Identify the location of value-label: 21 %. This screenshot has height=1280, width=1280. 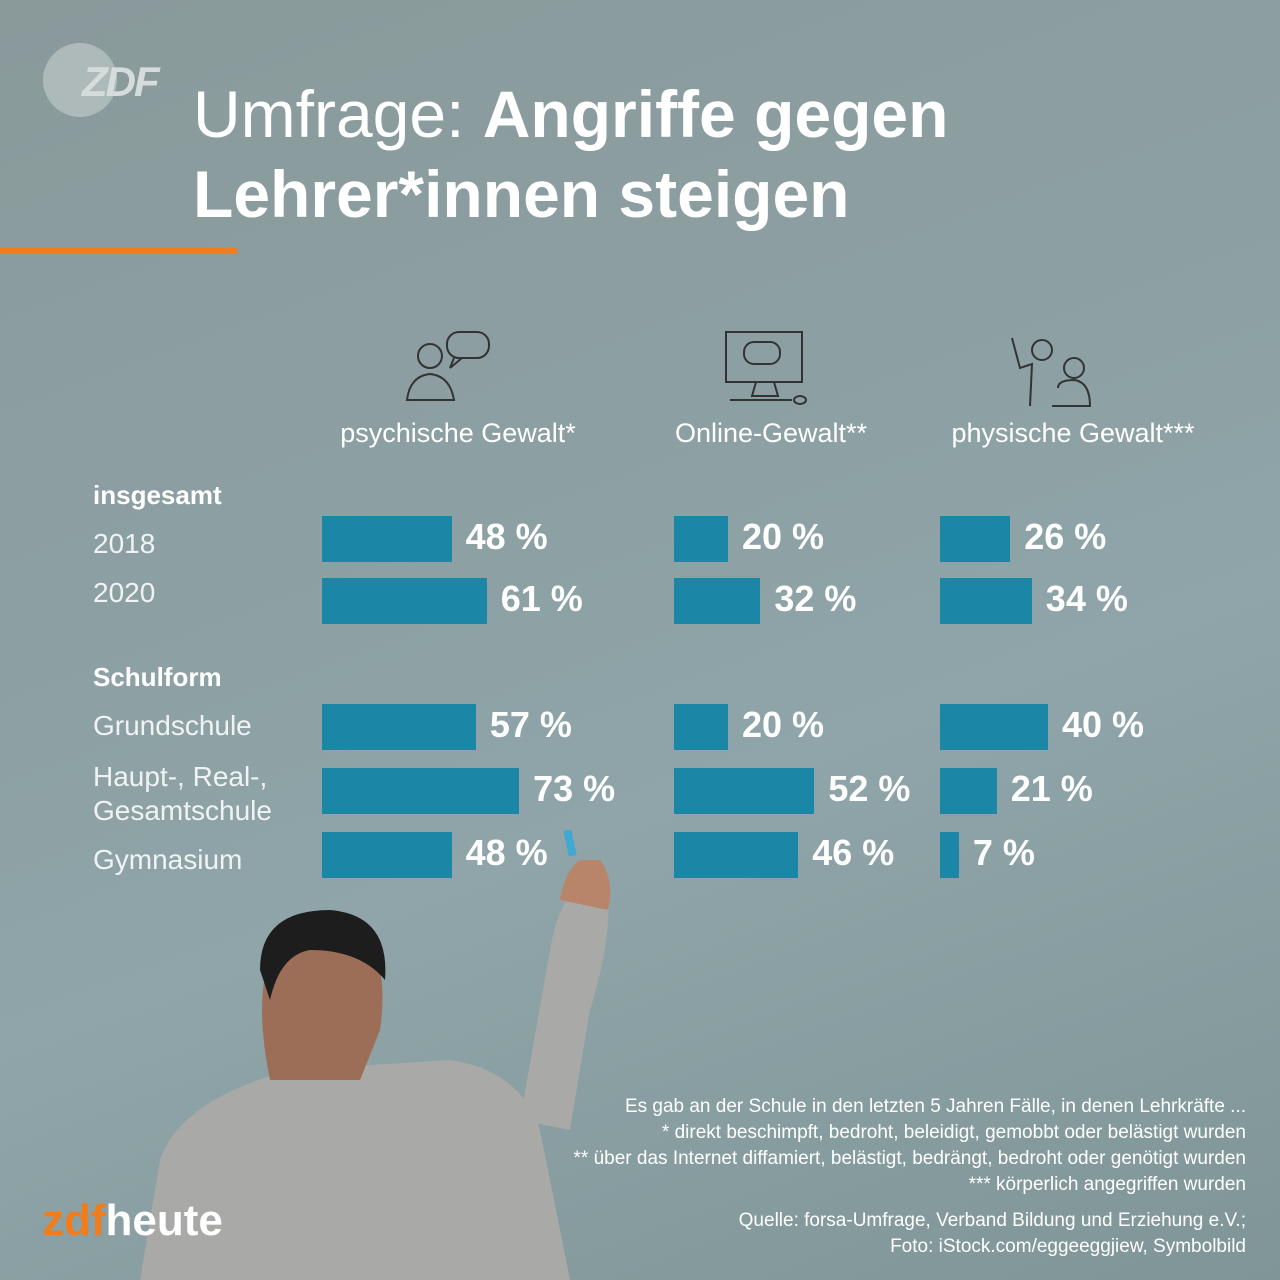
(1051, 788).